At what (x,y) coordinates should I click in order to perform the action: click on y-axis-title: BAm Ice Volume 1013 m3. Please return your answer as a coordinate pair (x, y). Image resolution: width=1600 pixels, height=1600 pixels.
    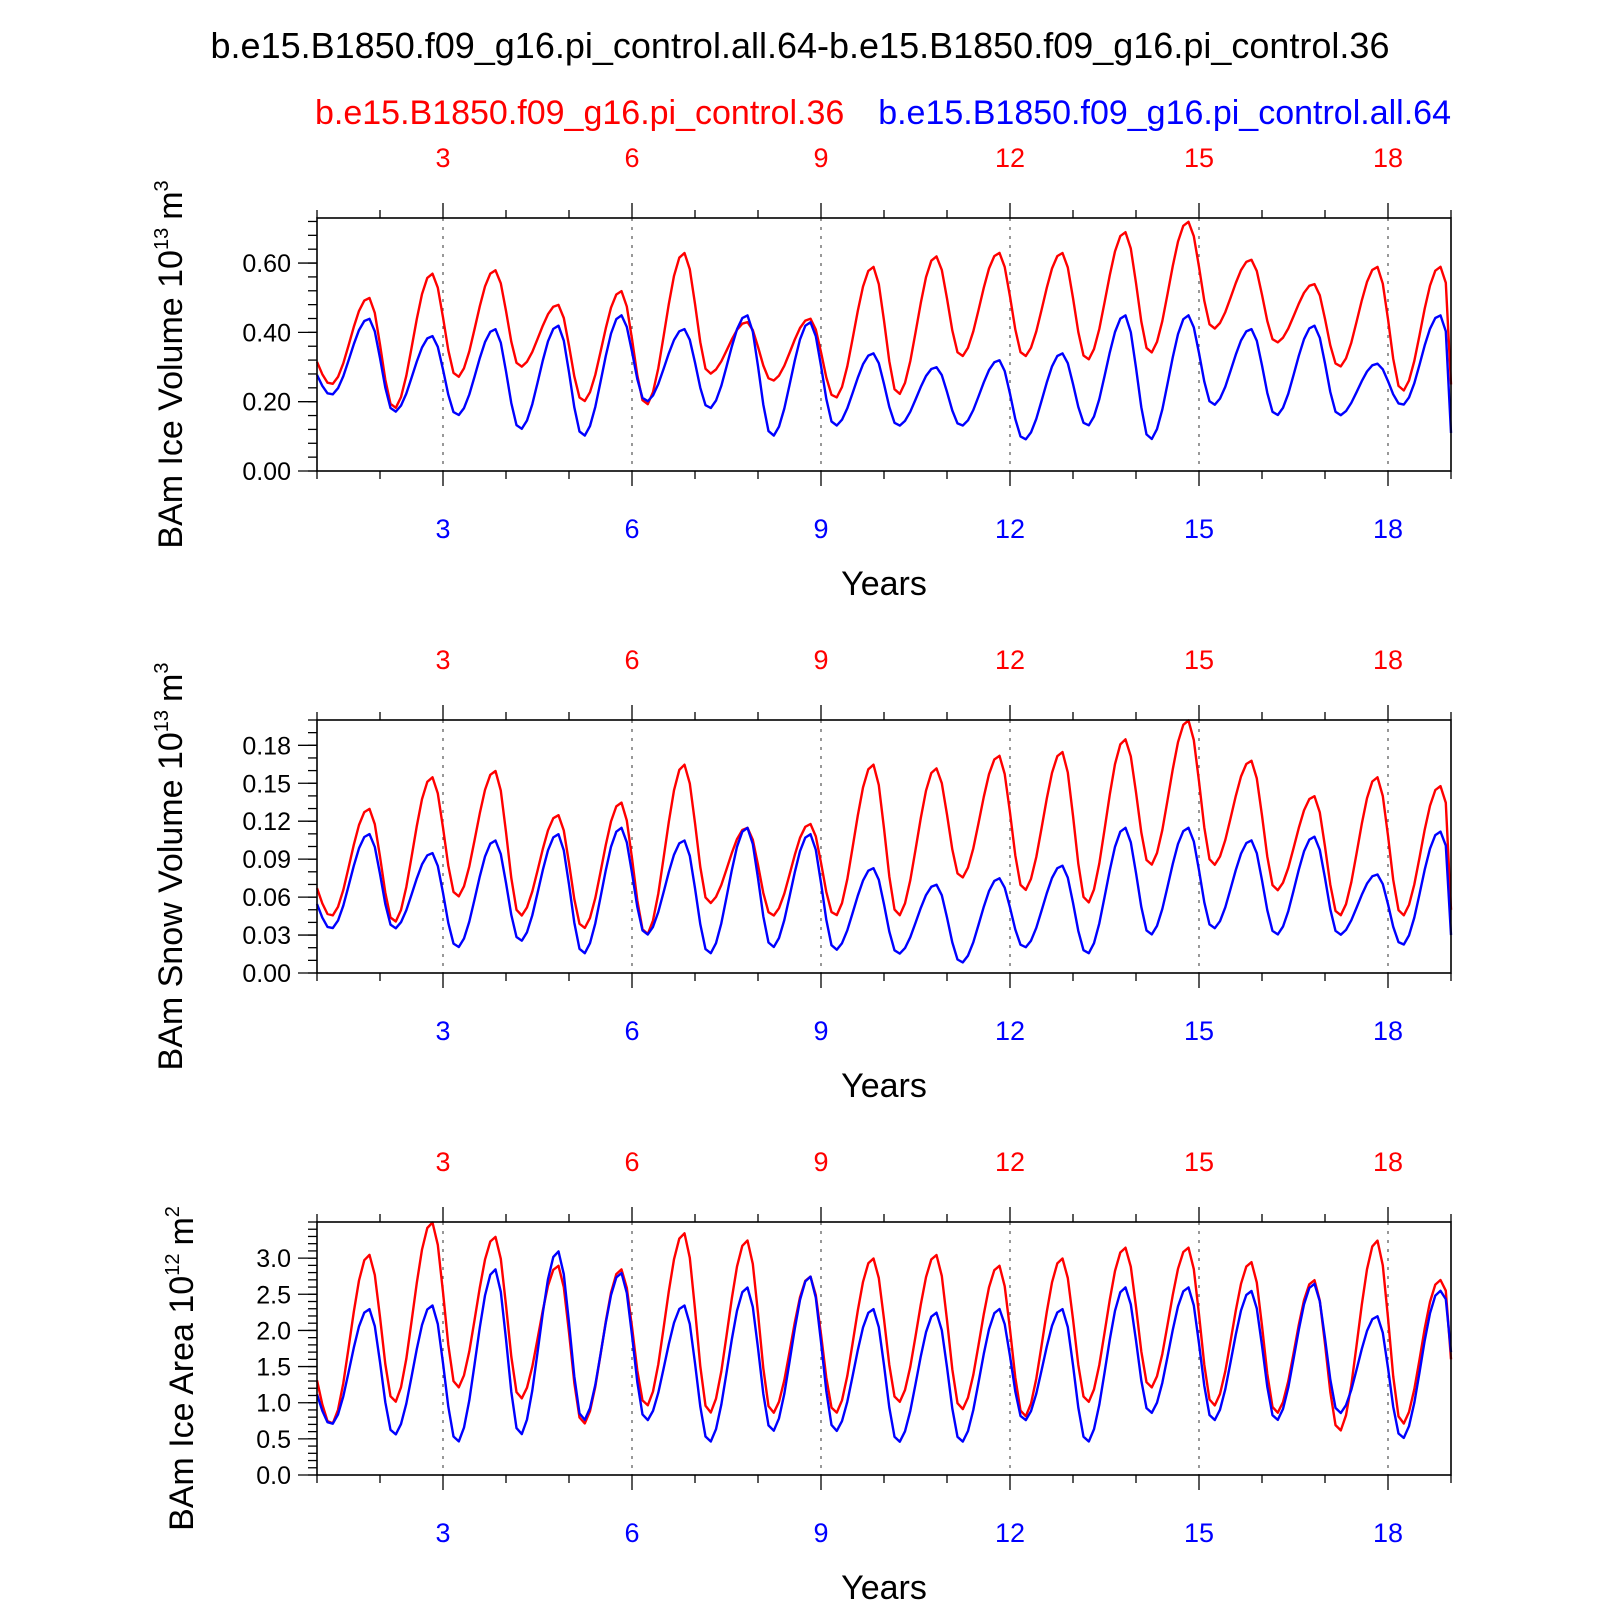
    Looking at the image, I should click on (170, 364).